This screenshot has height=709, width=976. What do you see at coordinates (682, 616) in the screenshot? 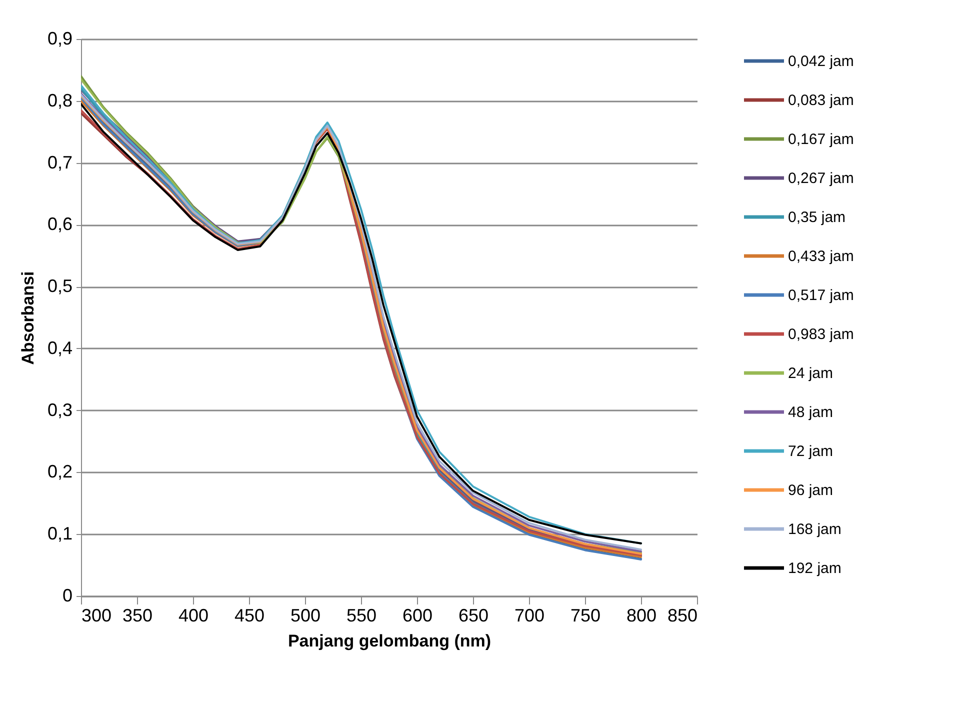
I see `x-tick-label: 850` at bounding box center [682, 616].